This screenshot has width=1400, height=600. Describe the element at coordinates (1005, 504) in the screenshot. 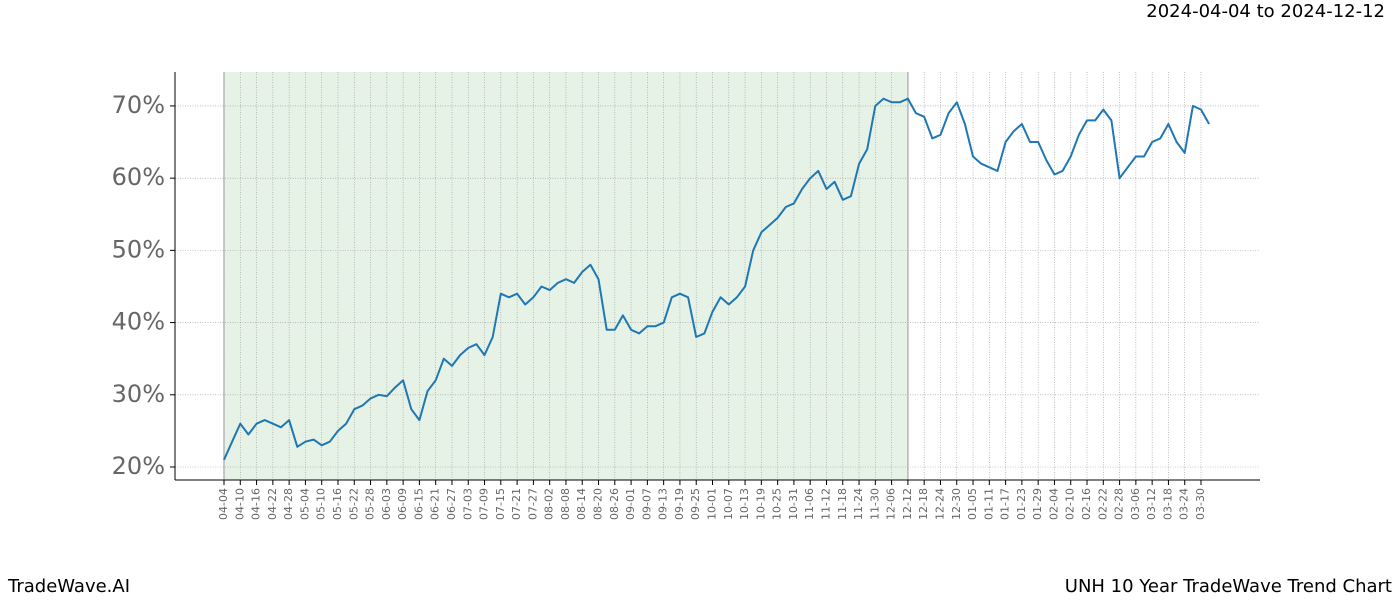

I see `x-tick-label: 01-17` at that location.